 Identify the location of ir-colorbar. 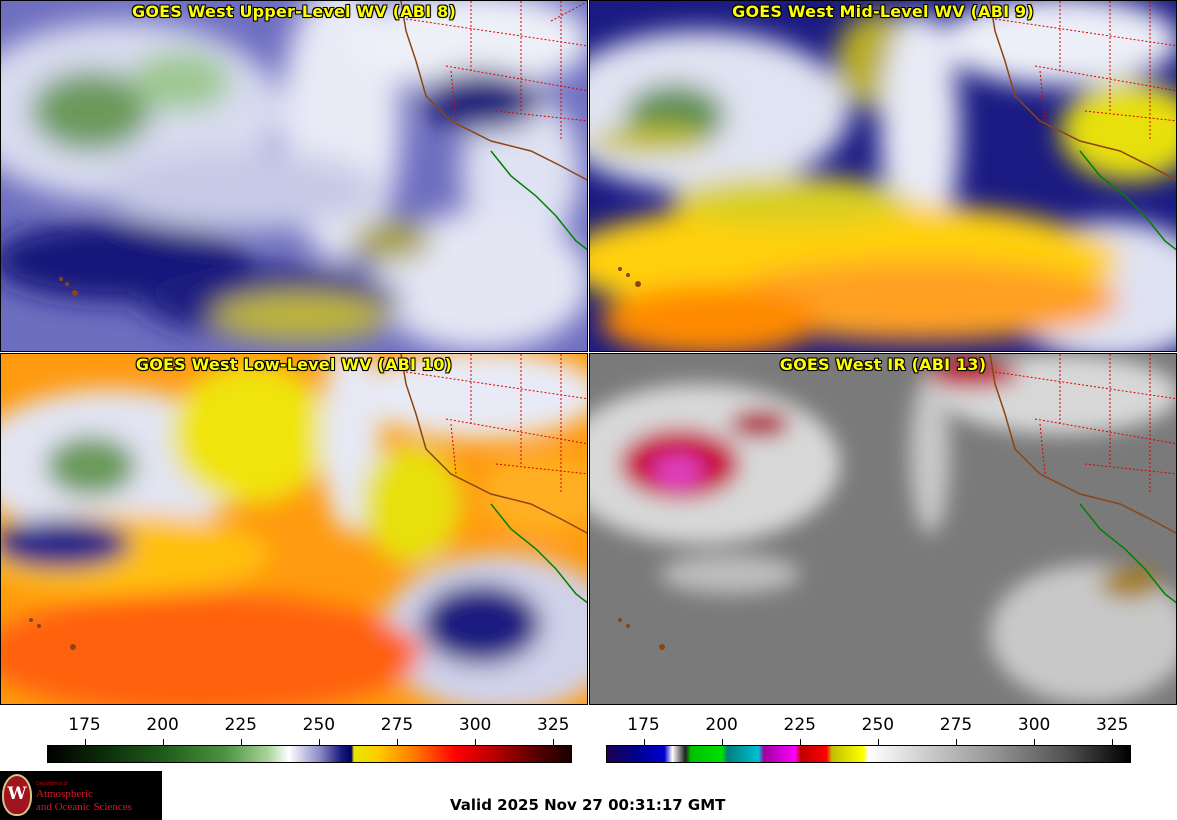
(868, 754).